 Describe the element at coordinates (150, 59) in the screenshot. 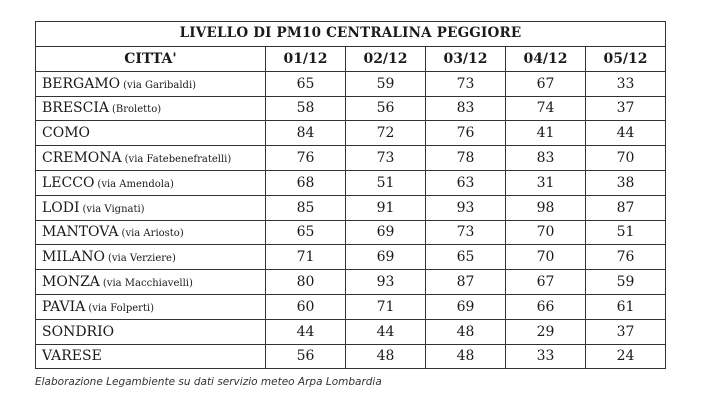

I see `column-header-city: CITTA'` at that location.